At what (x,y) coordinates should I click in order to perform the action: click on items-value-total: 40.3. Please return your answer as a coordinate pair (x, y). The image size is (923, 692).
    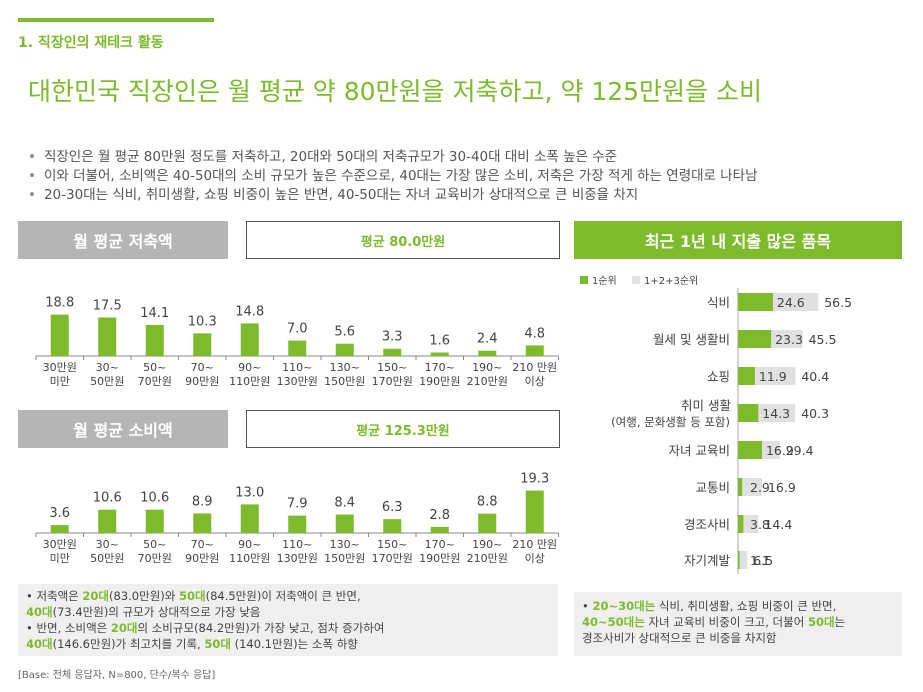
    Looking at the image, I should click on (815, 413).